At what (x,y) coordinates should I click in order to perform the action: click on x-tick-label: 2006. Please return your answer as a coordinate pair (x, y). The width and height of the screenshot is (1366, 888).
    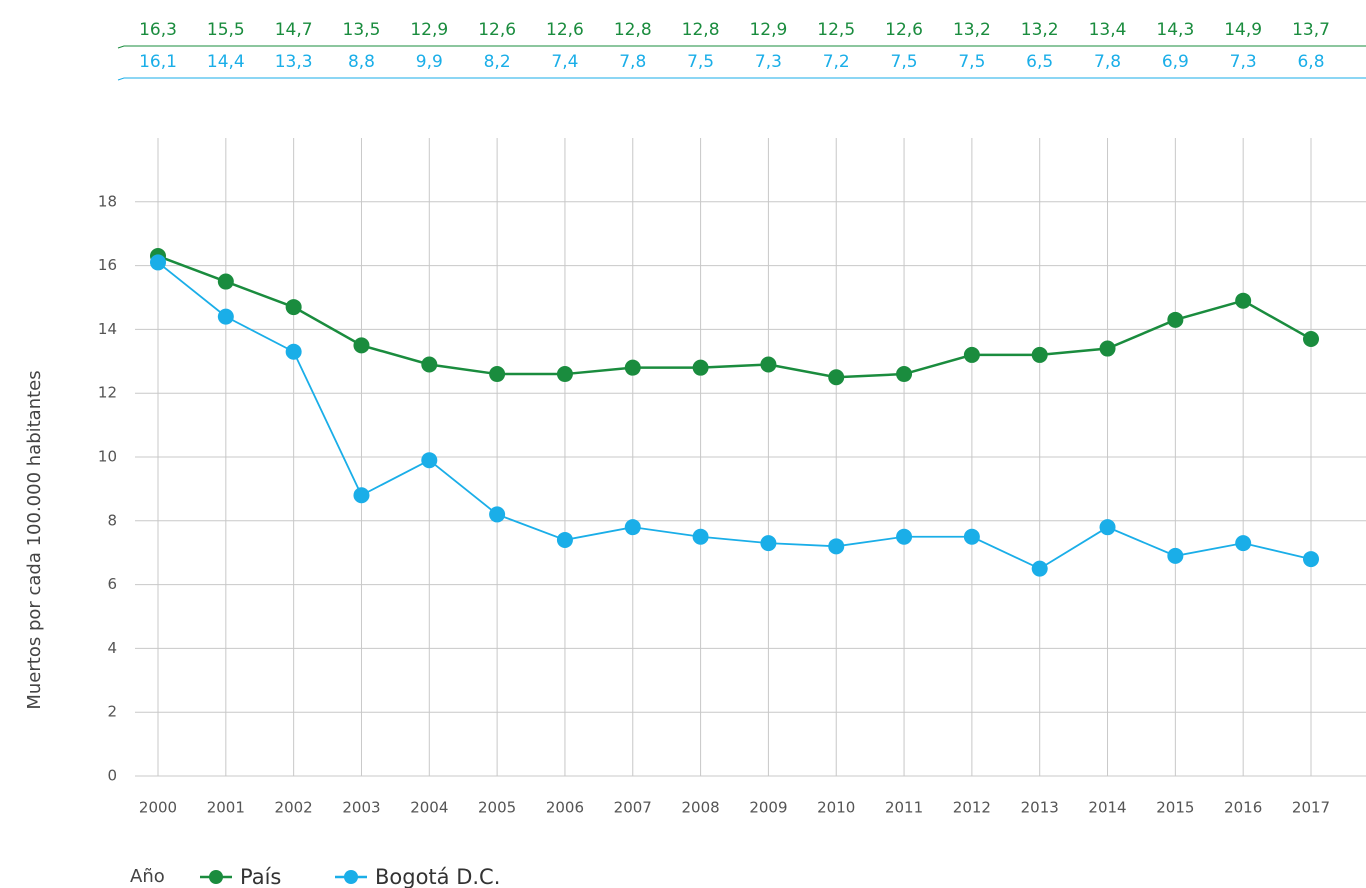
    Looking at the image, I should click on (565, 808).